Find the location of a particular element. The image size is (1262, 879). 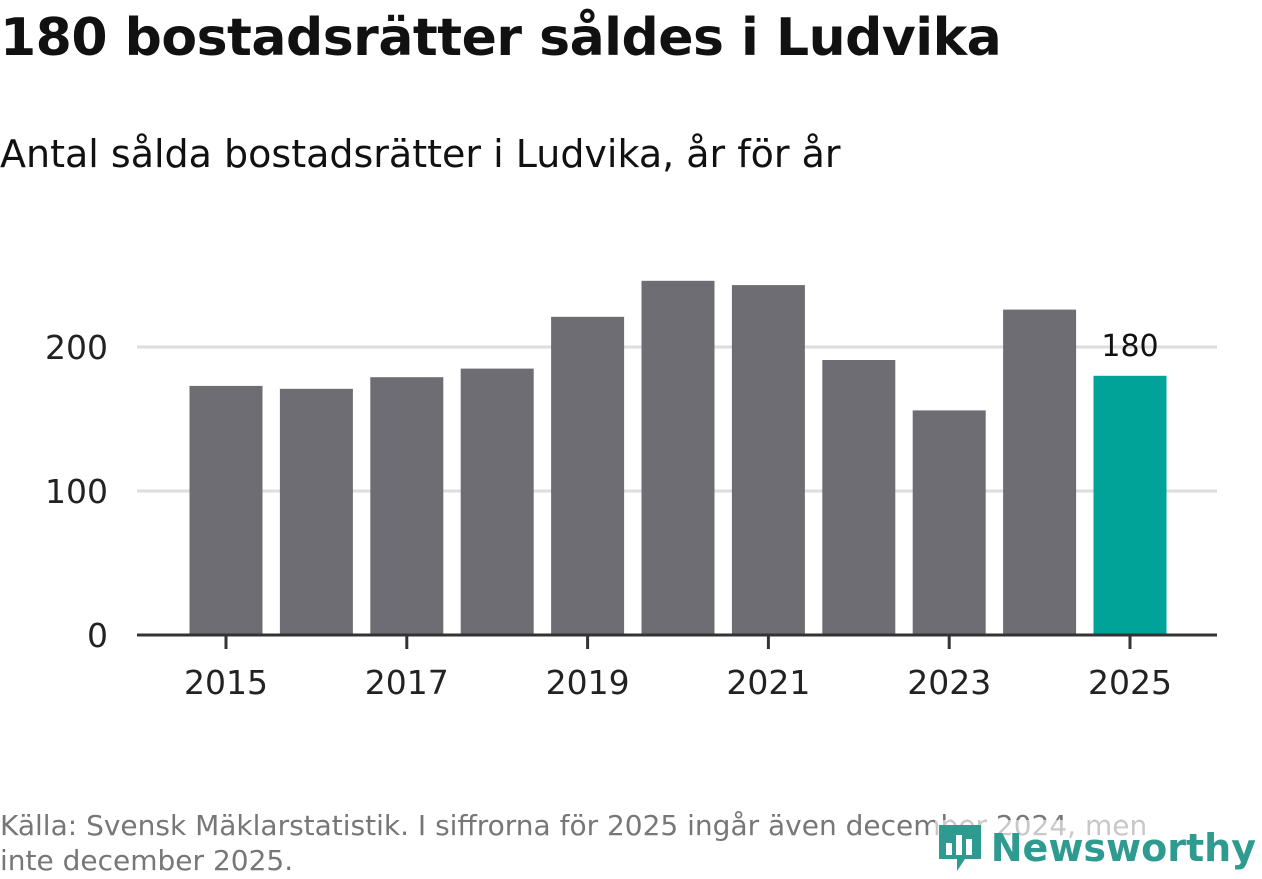

bar-2017 is located at coordinates (407, 506).